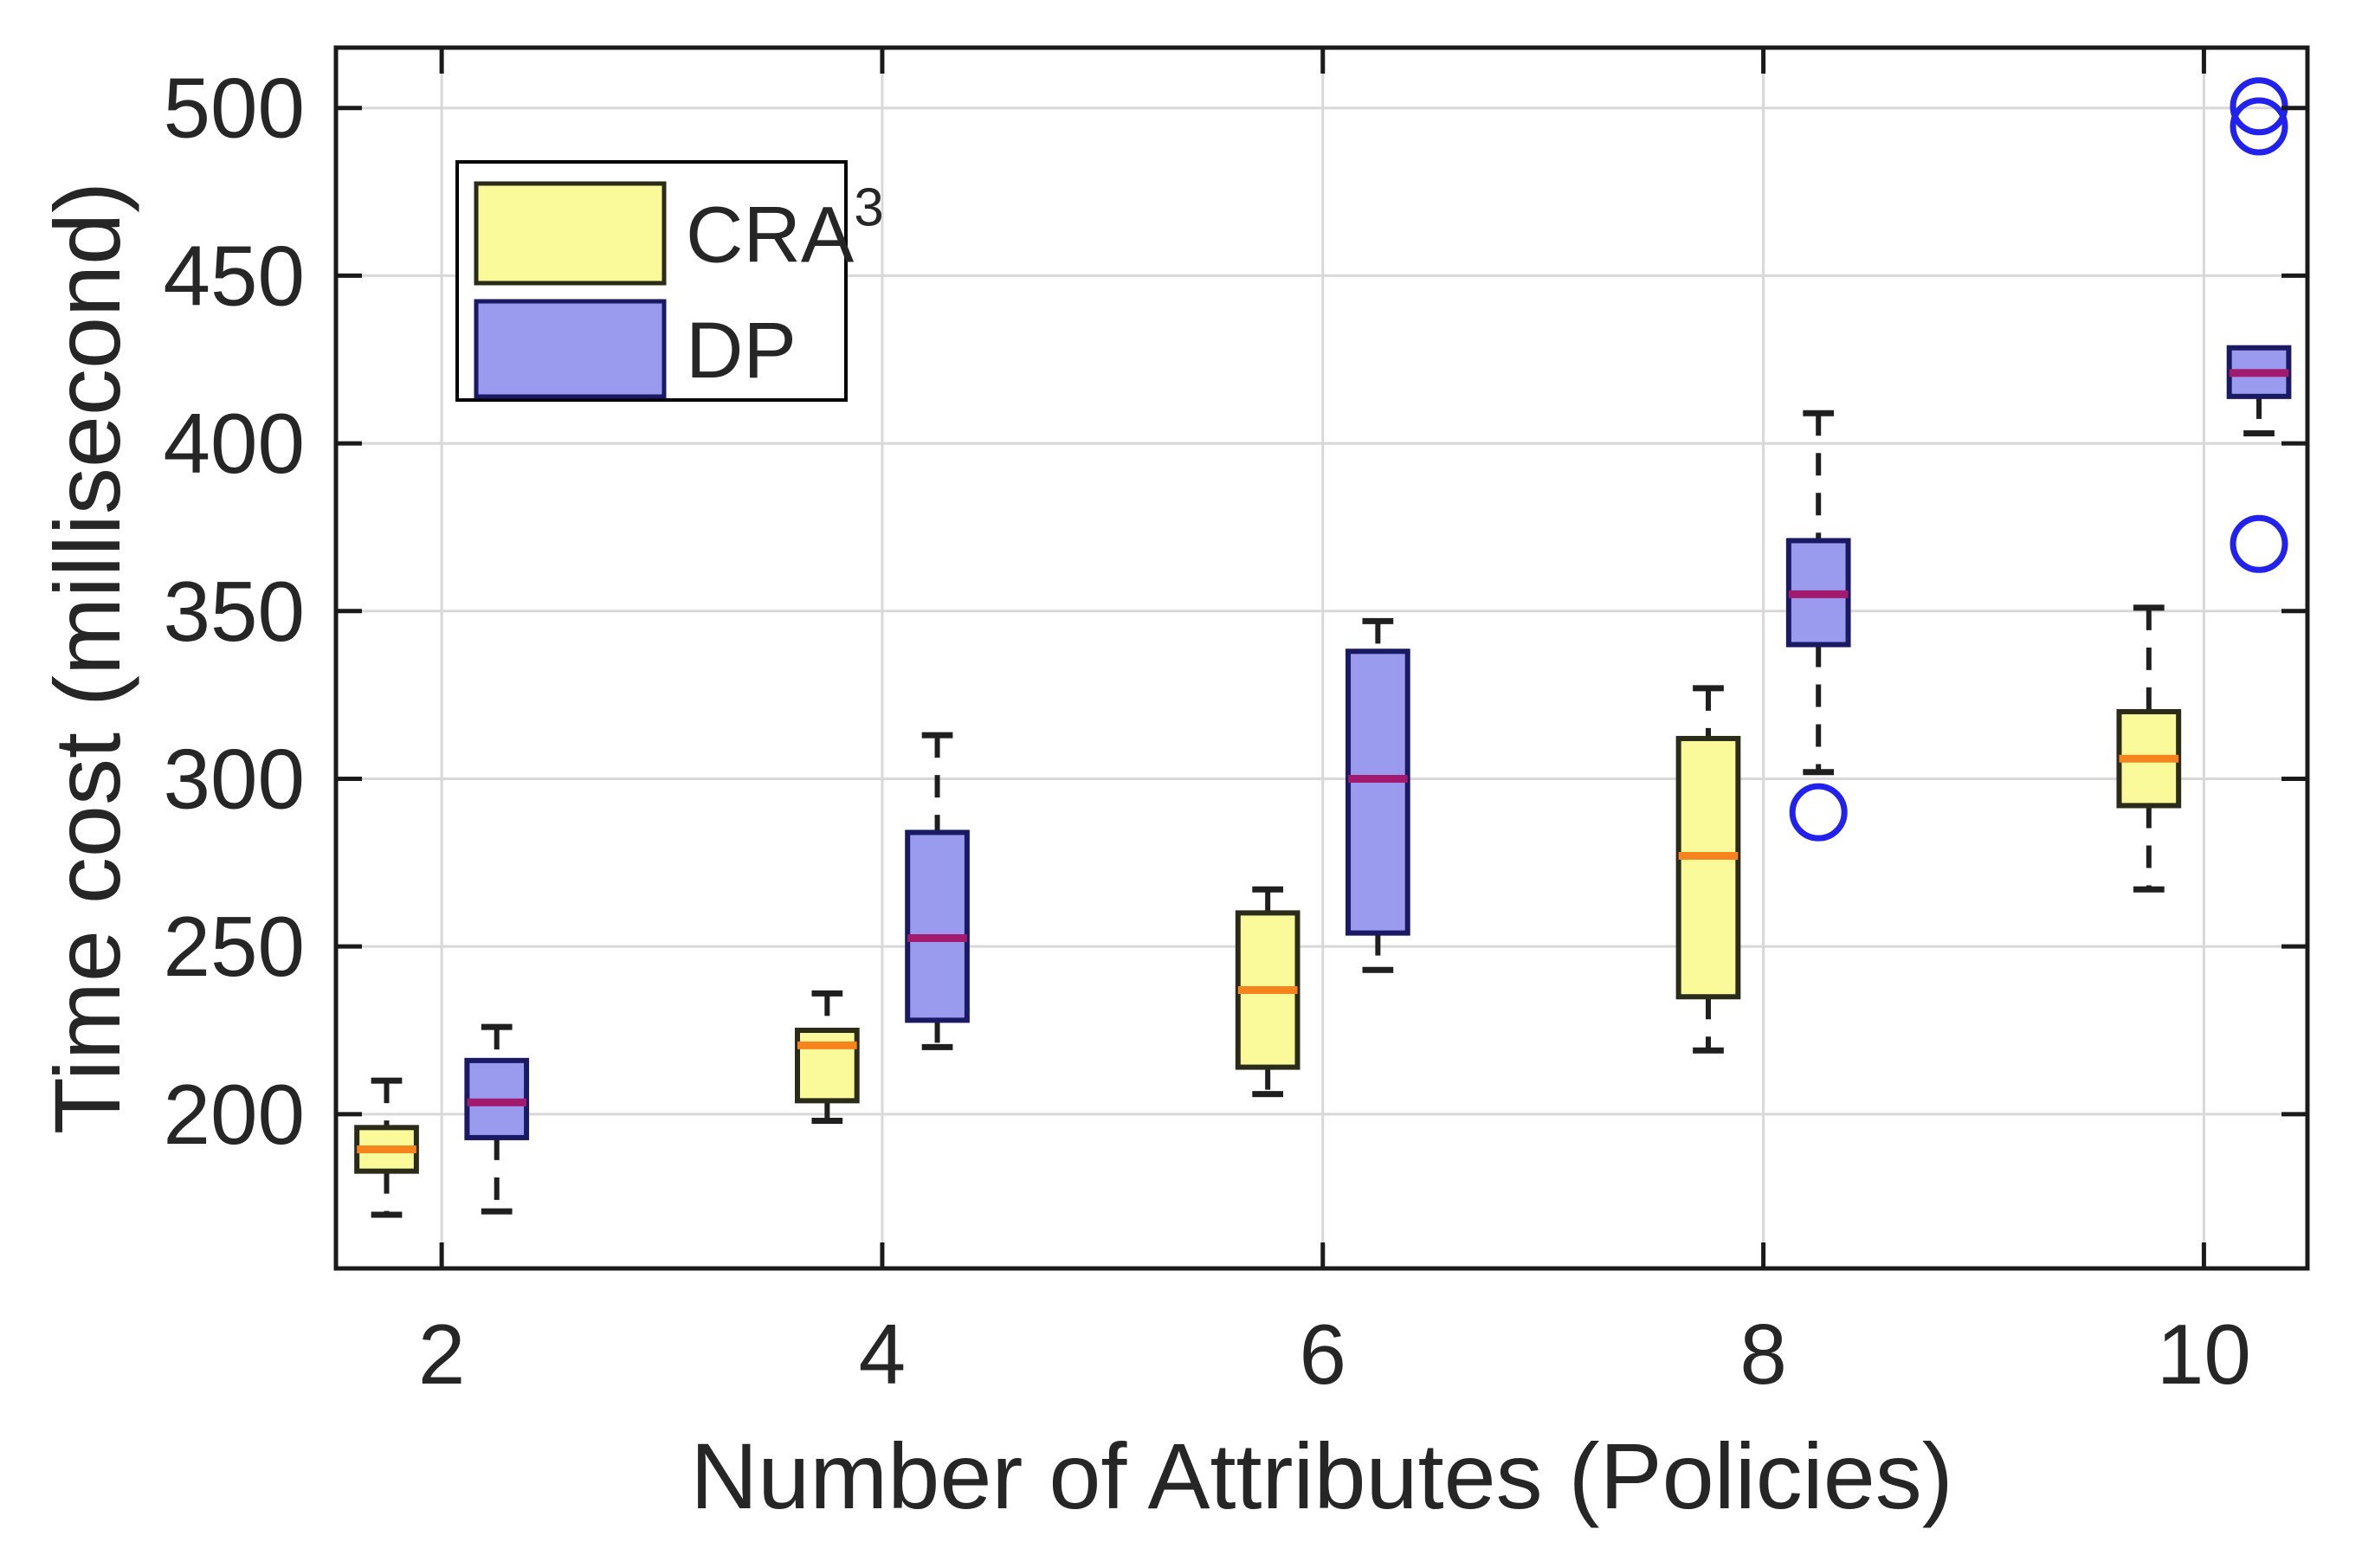  Describe the element at coordinates (497, 1119) in the screenshot. I see `box-DP-x2` at that location.